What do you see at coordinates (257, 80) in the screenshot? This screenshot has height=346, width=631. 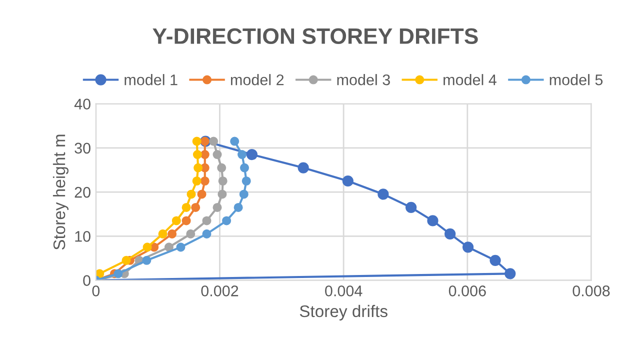 I see `legend-label: model 2` at bounding box center [257, 80].